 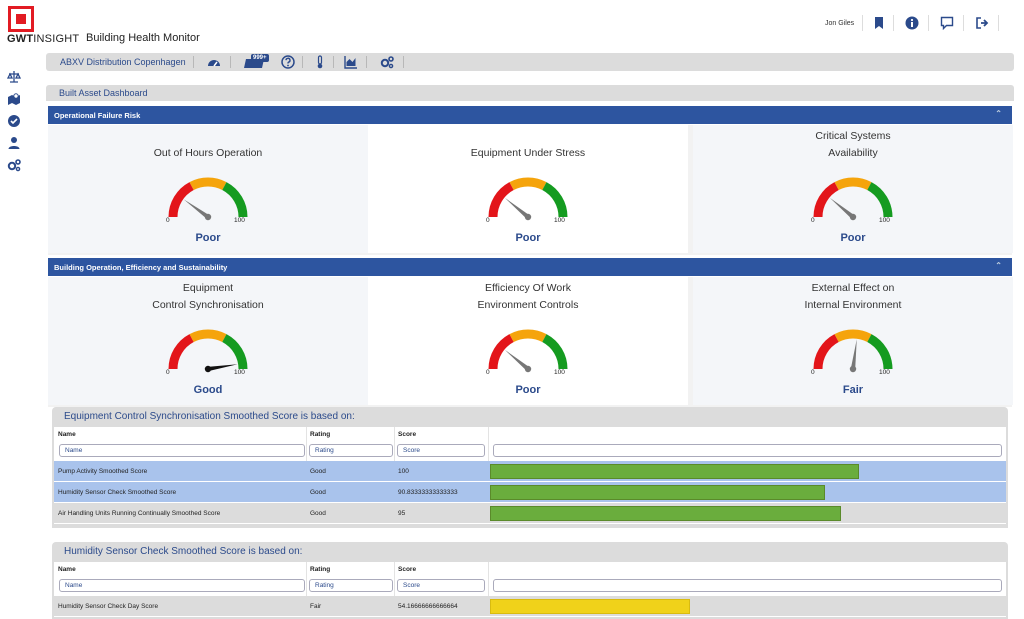 I want to click on dashboard-header: Built Asset Dashboard, so click(x=530, y=93).